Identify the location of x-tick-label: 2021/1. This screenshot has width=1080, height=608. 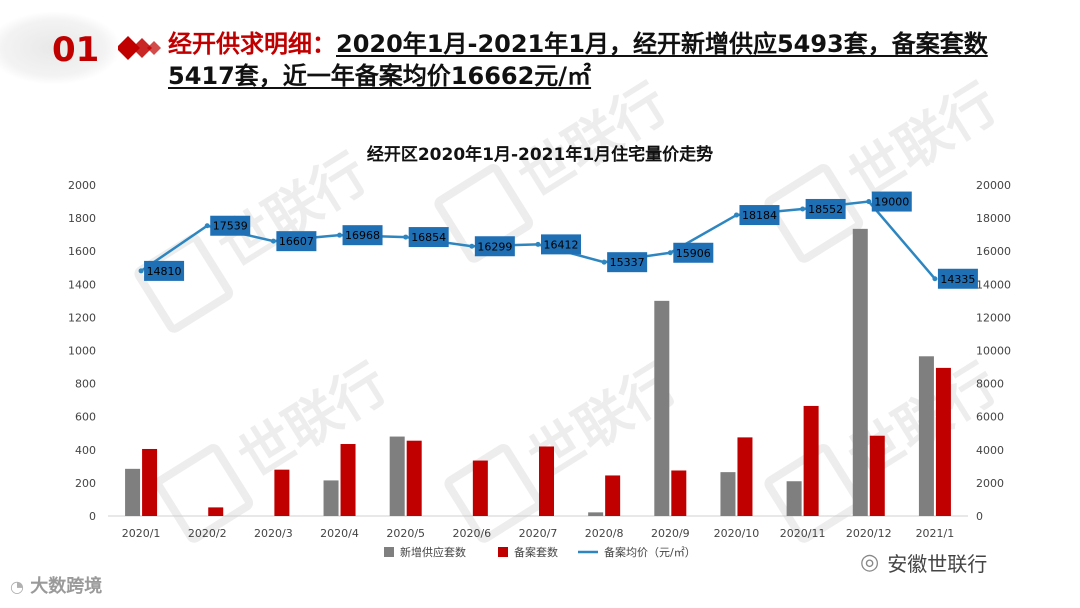
(935, 533).